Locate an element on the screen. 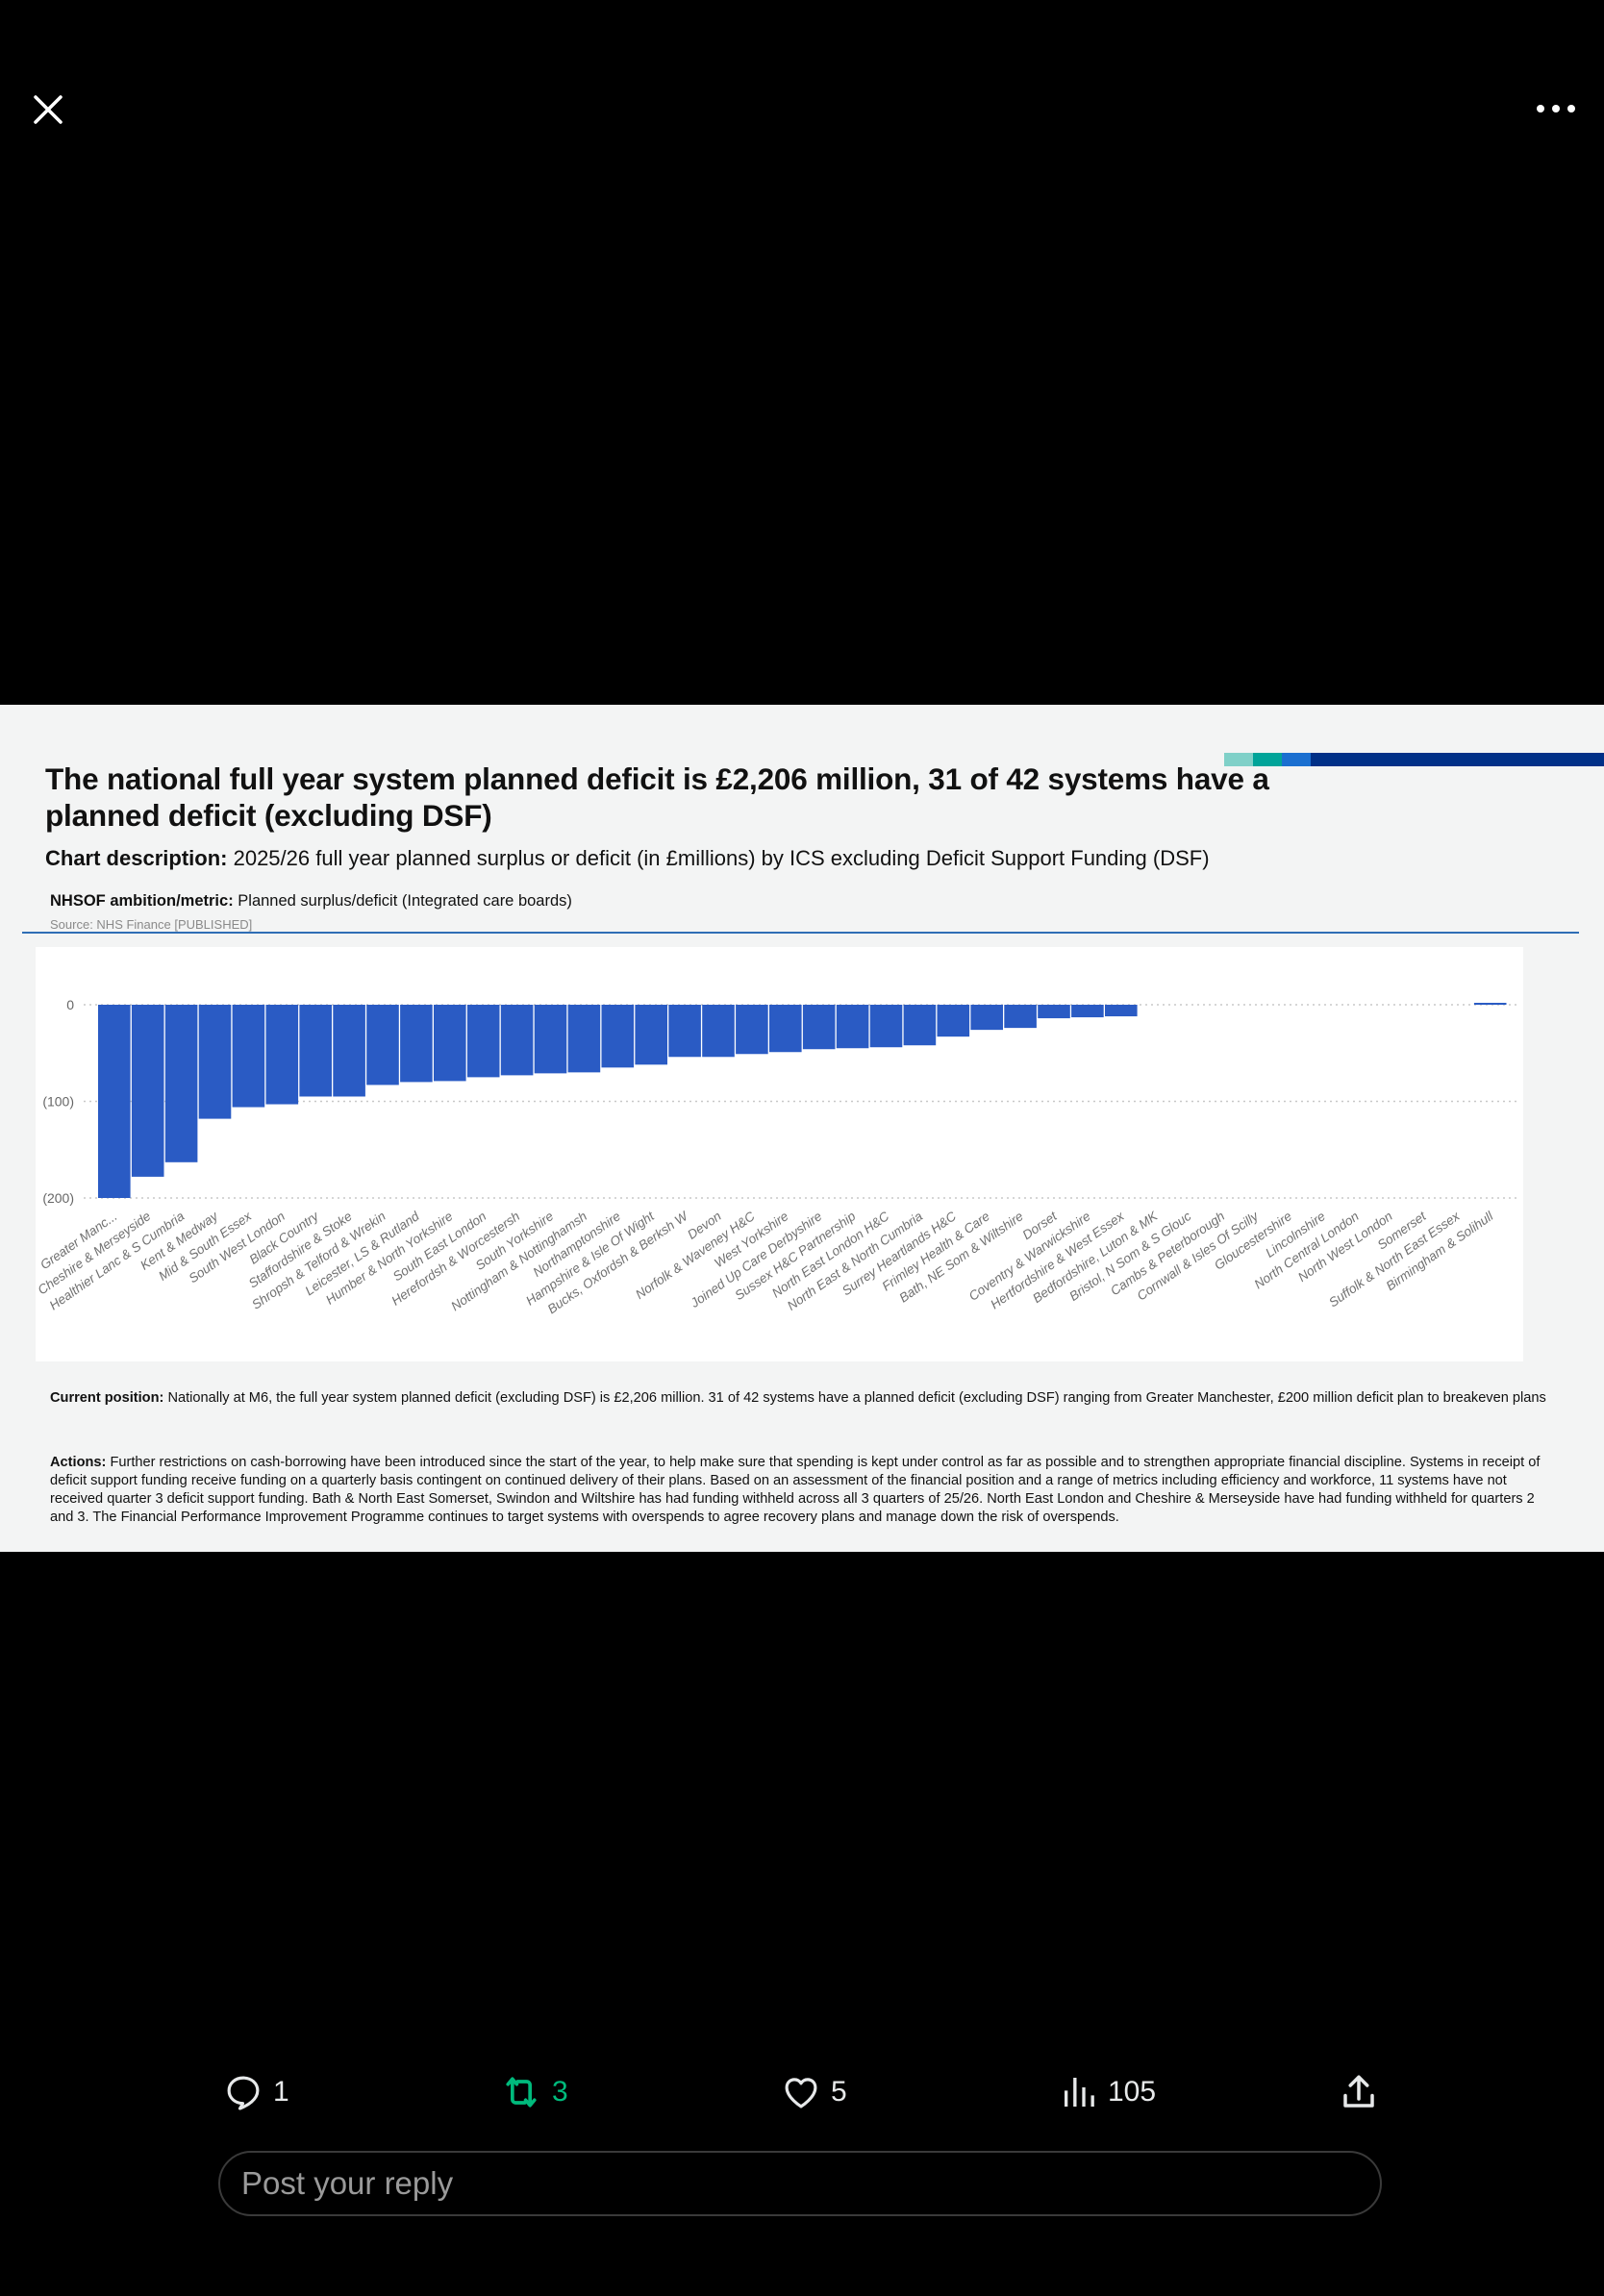  like-button: 5 is located at coordinates (814, 2092).